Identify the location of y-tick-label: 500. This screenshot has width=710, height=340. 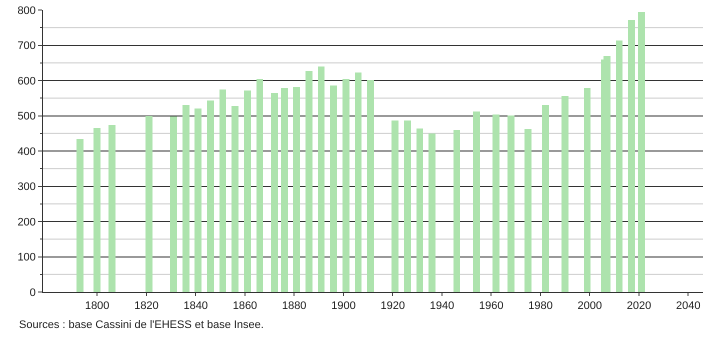
(26, 116).